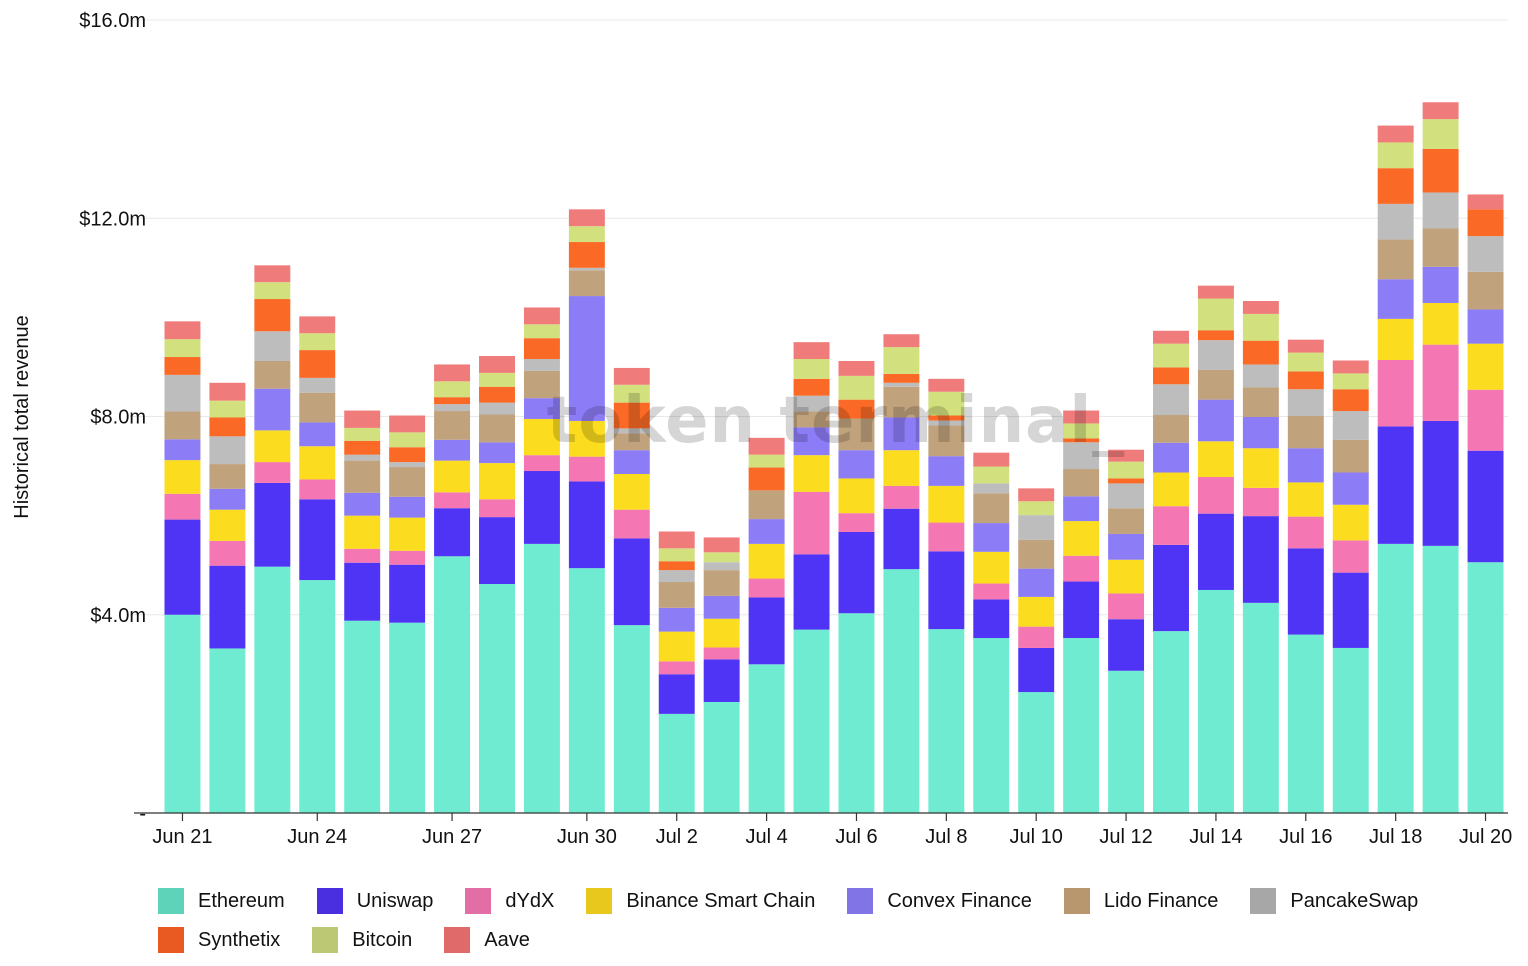  What do you see at coordinates (1140, 901) in the screenshot?
I see `legend-item: Lido Finance` at bounding box center [1140, 901].